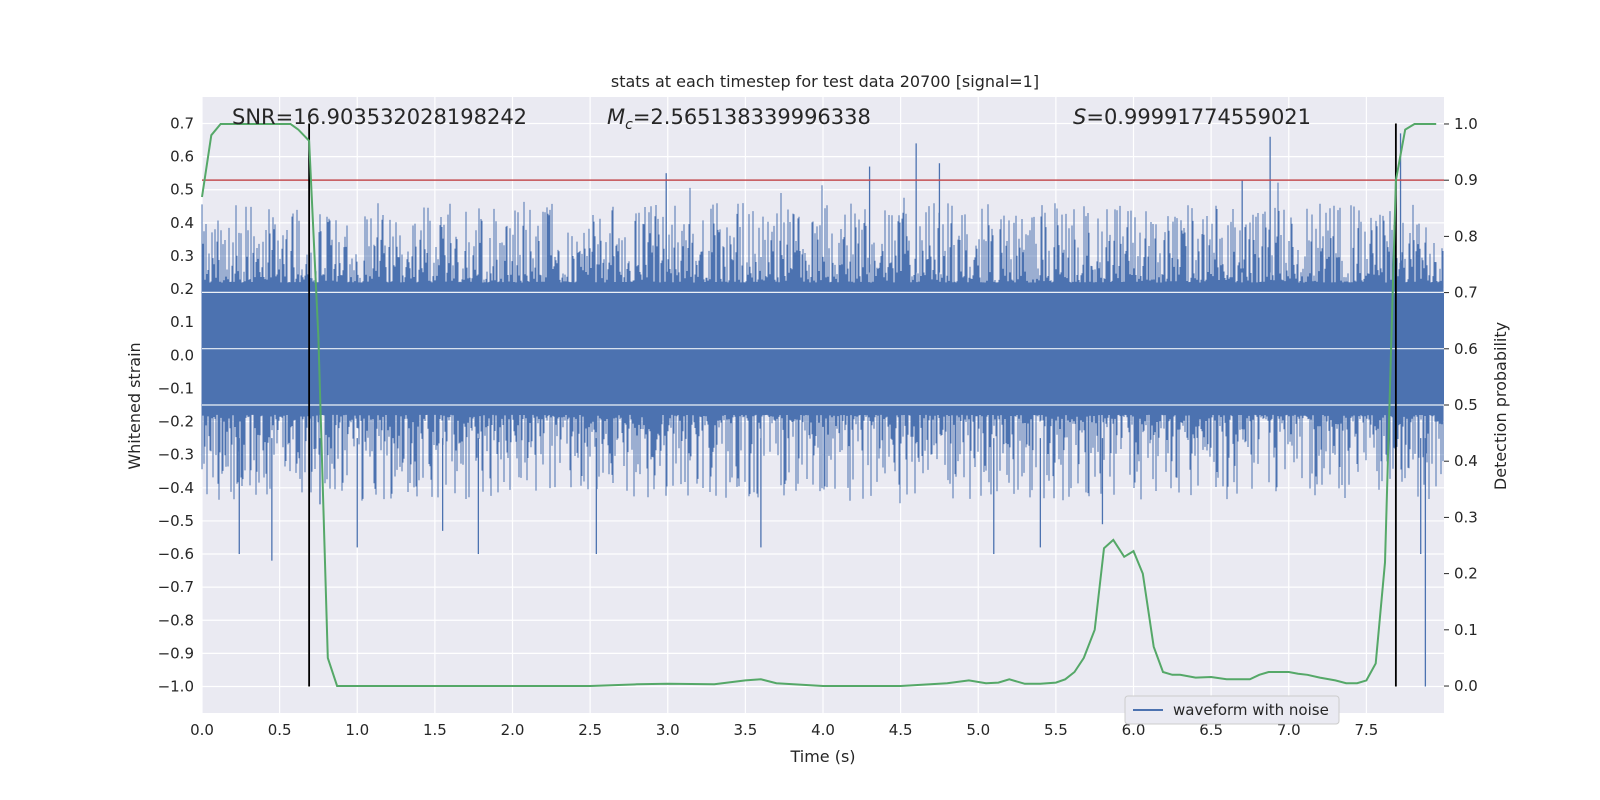 This screenshot has height=800, width=1600. I want to click on y2-tick-label: 0.0, so click(1466, 686).